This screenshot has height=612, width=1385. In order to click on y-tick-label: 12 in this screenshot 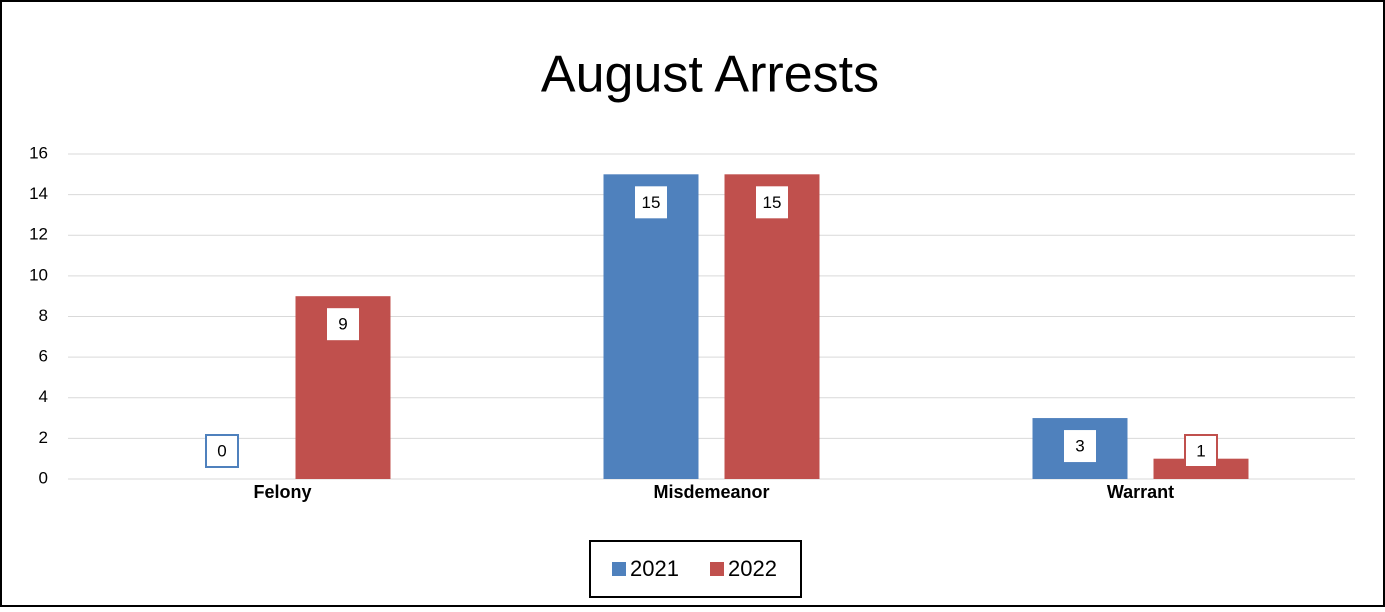, I will do `click(38, 234)`.